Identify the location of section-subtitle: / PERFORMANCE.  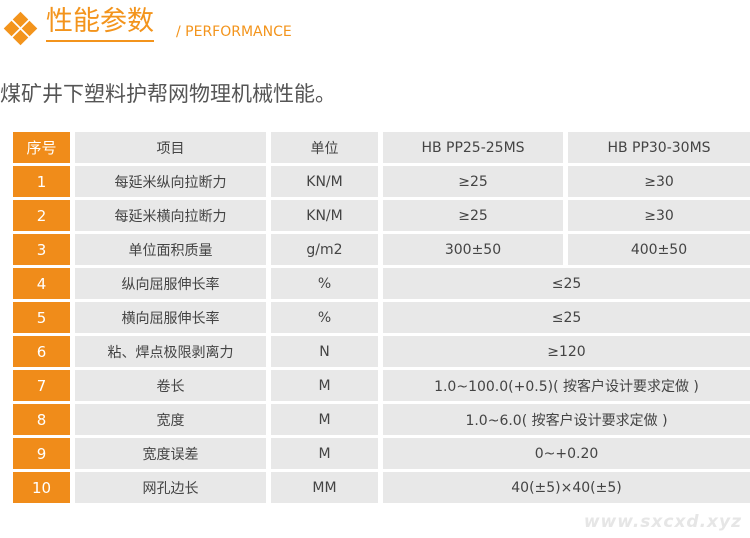
(234, 32).